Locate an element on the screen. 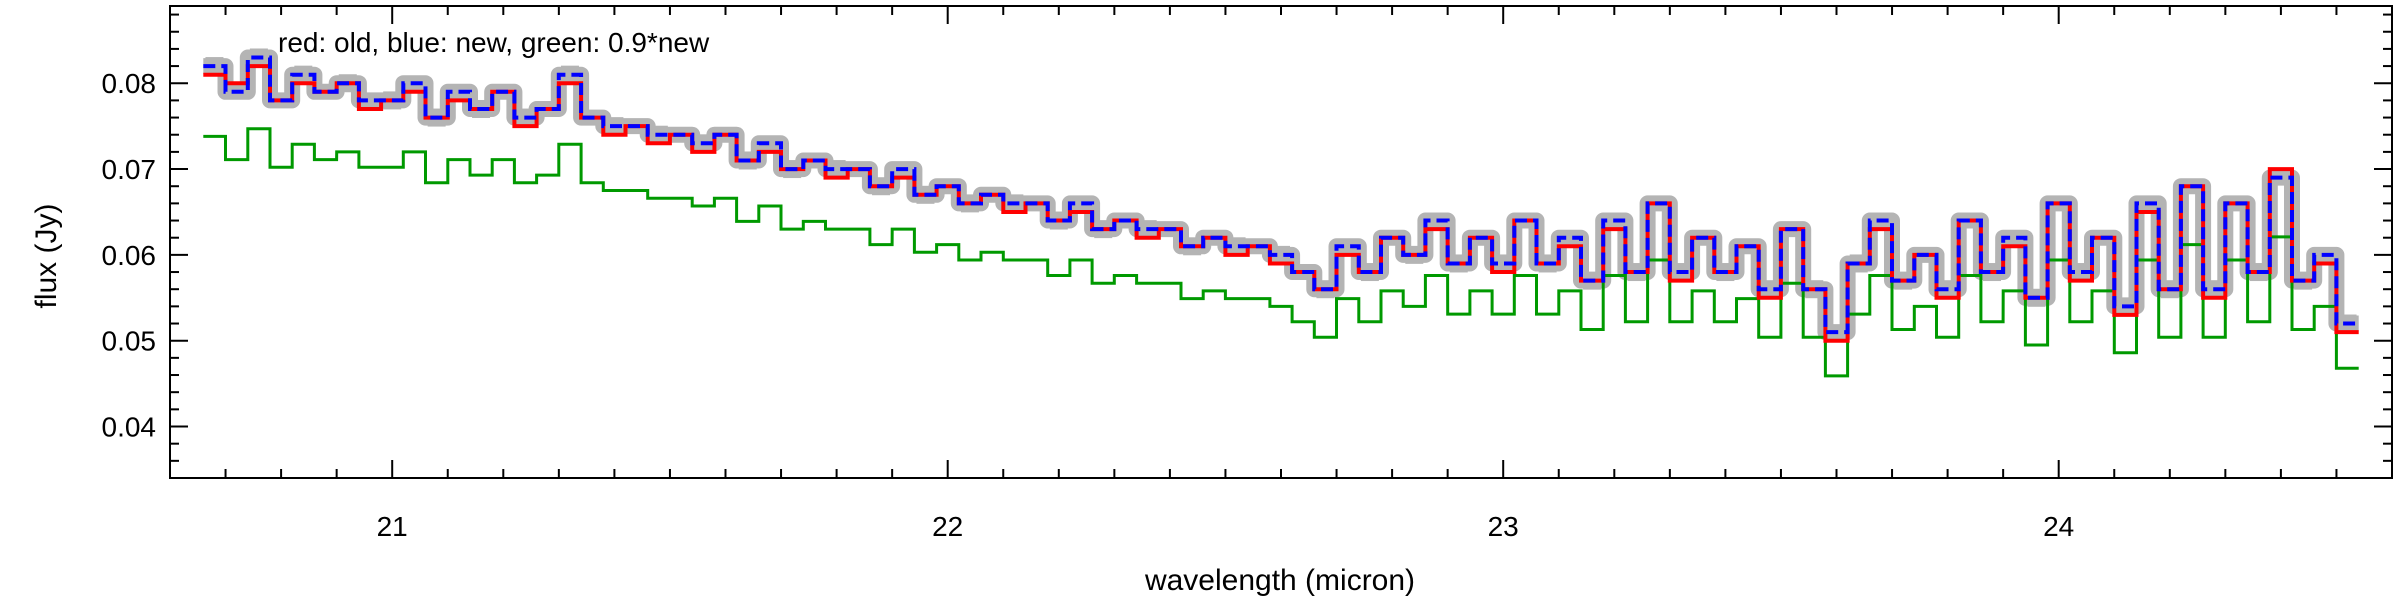 The image size is (2400, 600). x-tick-label: 21 is located at coordinates (392, 526).